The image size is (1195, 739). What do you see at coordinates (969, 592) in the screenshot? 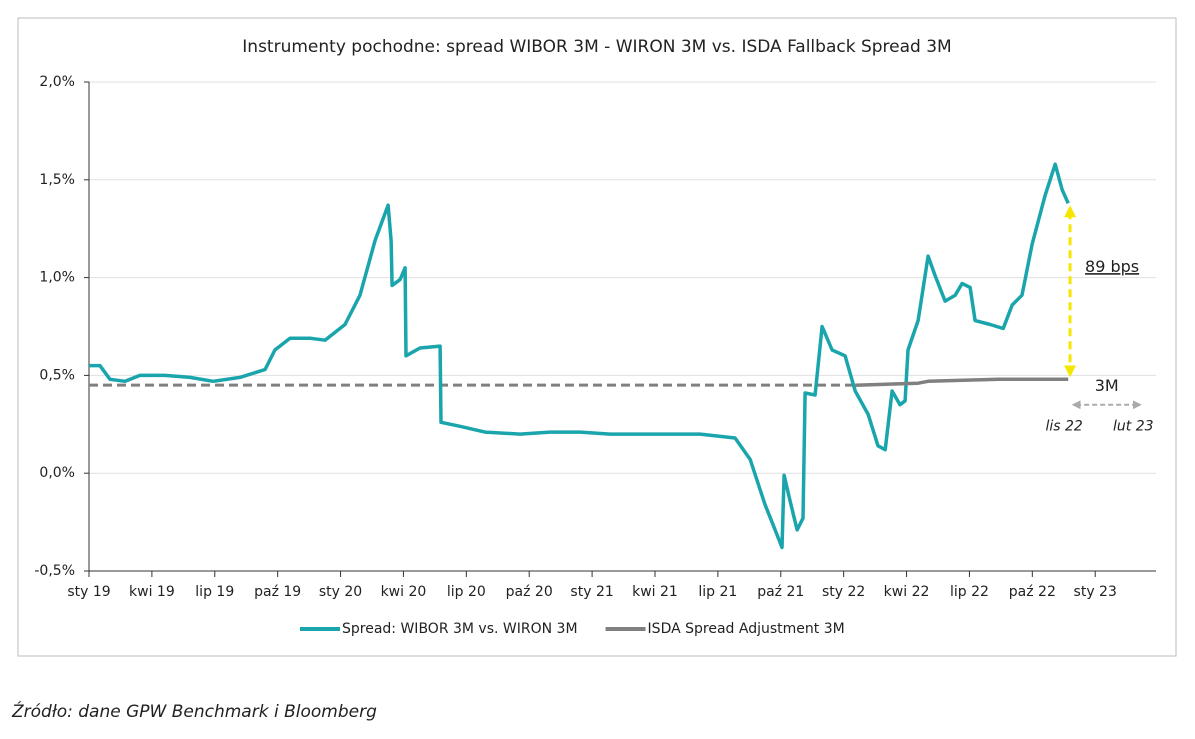
I see `x-tick-label: lip 22` at bounding box center [969, 592].